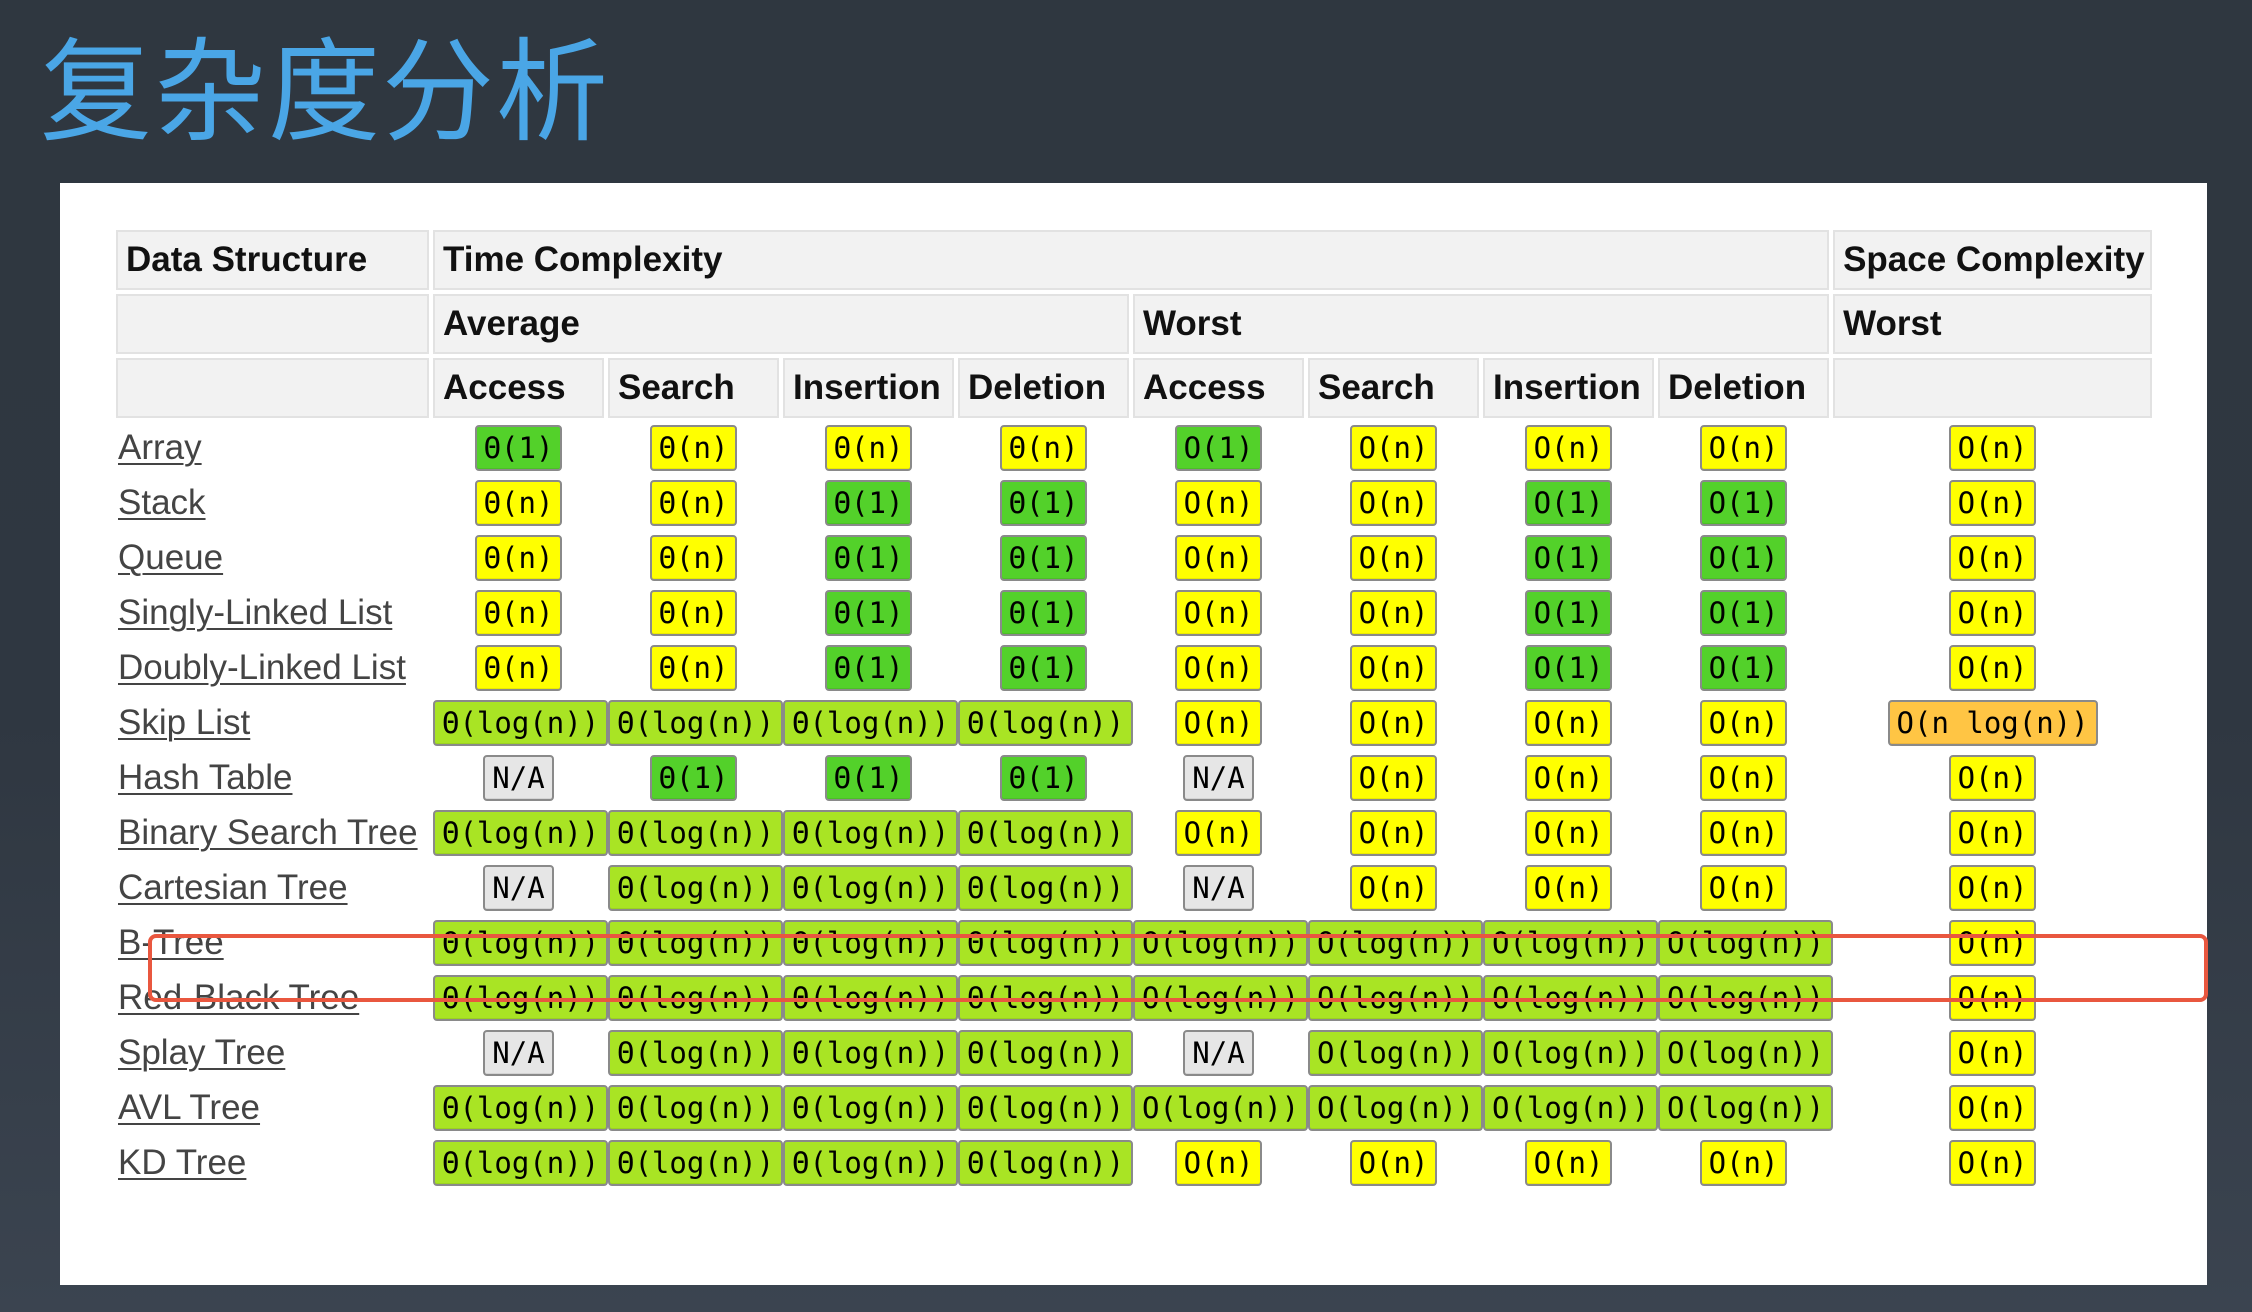 This screenshot has height=1312, width=2252. What do you see at coordinates (202, 1052) in the screenshot?
I see `data-structure-link: Splay Tree` at bounding box center [202, 1052].